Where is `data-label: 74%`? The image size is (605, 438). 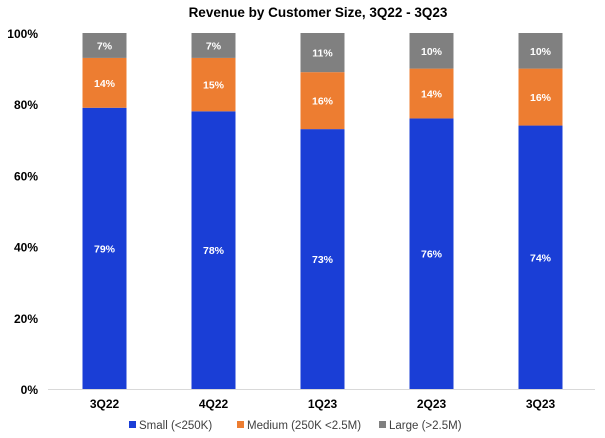
data-label: 74% is located at coordinates (541, 258).